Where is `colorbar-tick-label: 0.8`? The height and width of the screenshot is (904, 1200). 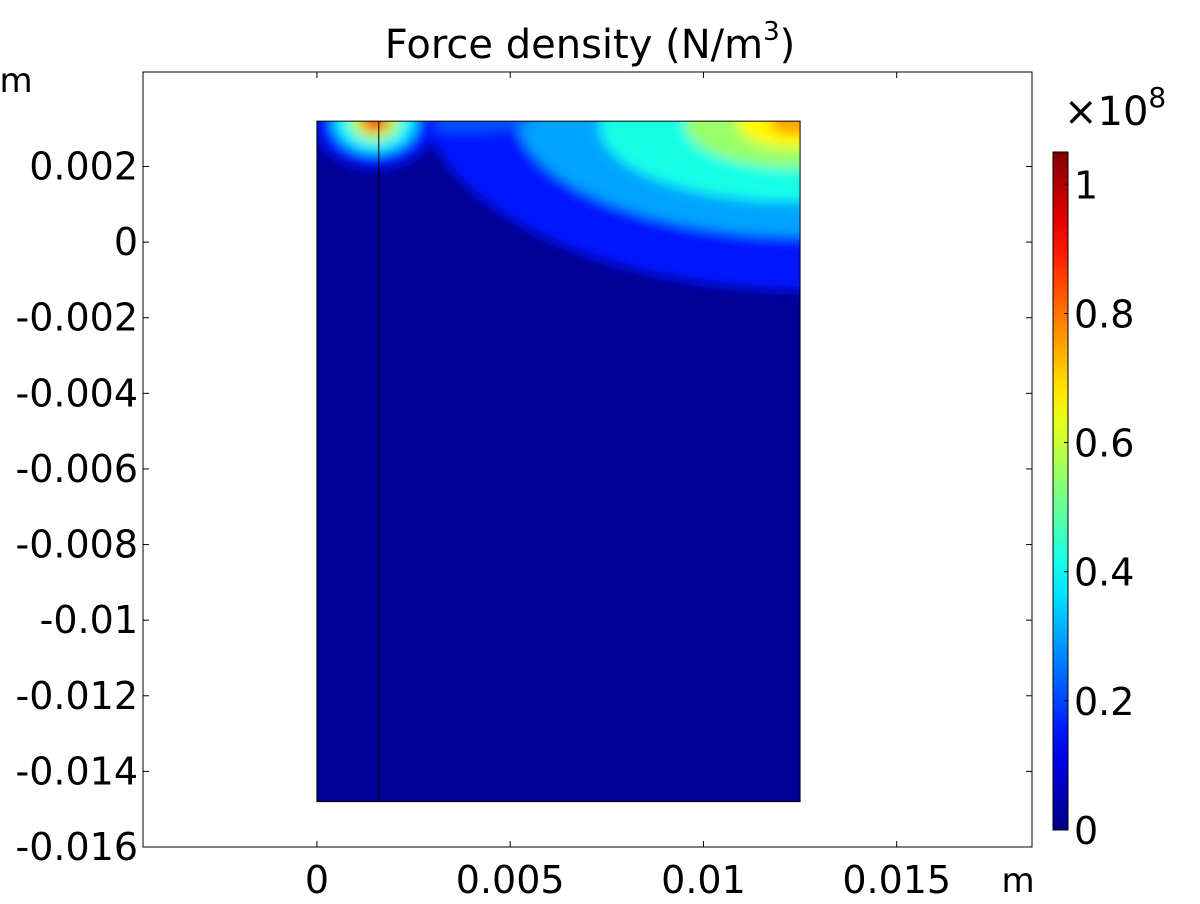 colorbar-tick-label: 0.8 is located at coordinates (1104, 314).